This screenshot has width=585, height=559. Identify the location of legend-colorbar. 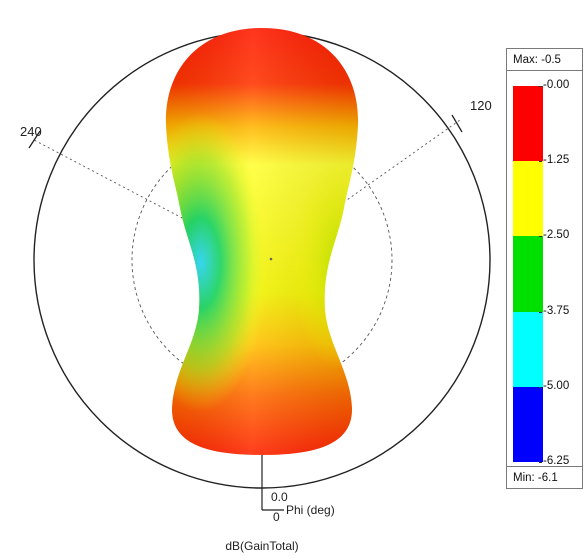
(528, 274).